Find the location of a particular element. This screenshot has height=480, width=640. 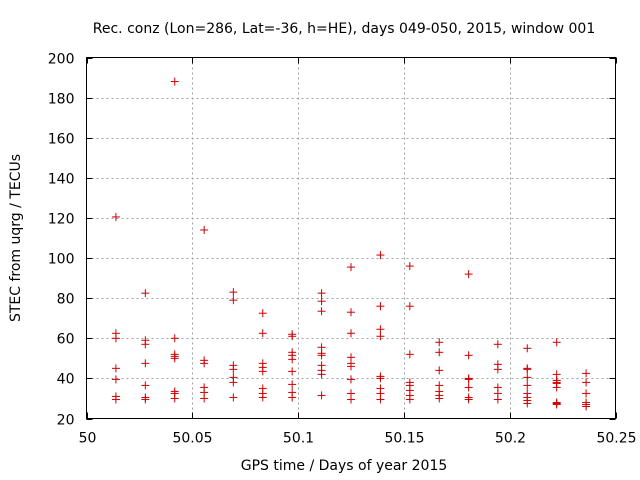

x-tick-labels: 50 50.05 50.1 50.15 50.2 50.25 is located at coordinates (358, 439).